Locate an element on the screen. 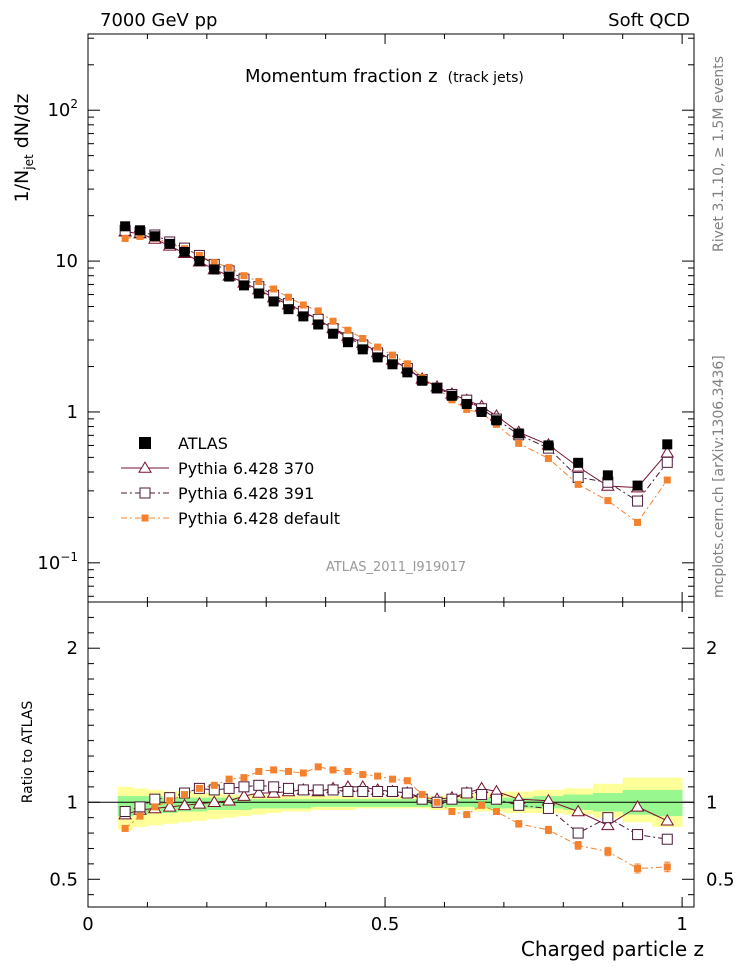 Image resolution: width=746 pixels, height=972 pixels. main-ylabel-main: 1/N is located at coordinates (22, 186).